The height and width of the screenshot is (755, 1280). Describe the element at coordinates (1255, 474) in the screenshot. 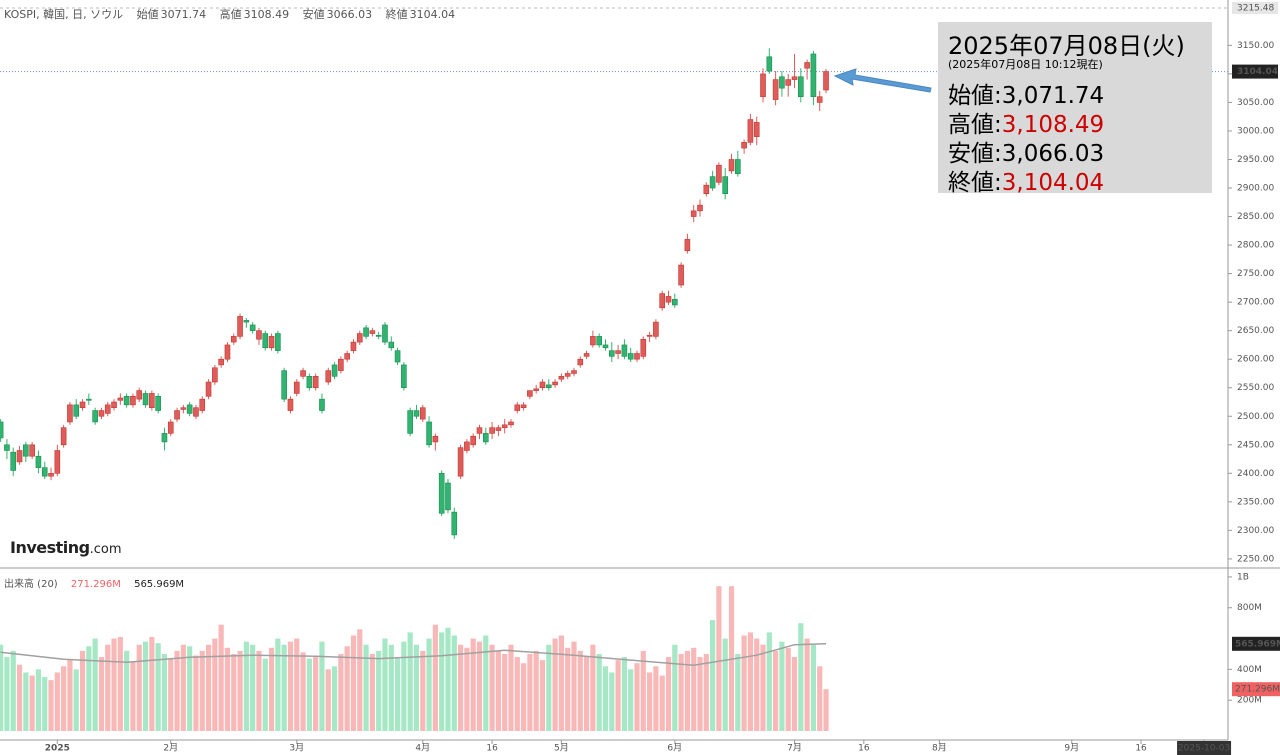

I see `y-tick-label: 2400.00` at that location.